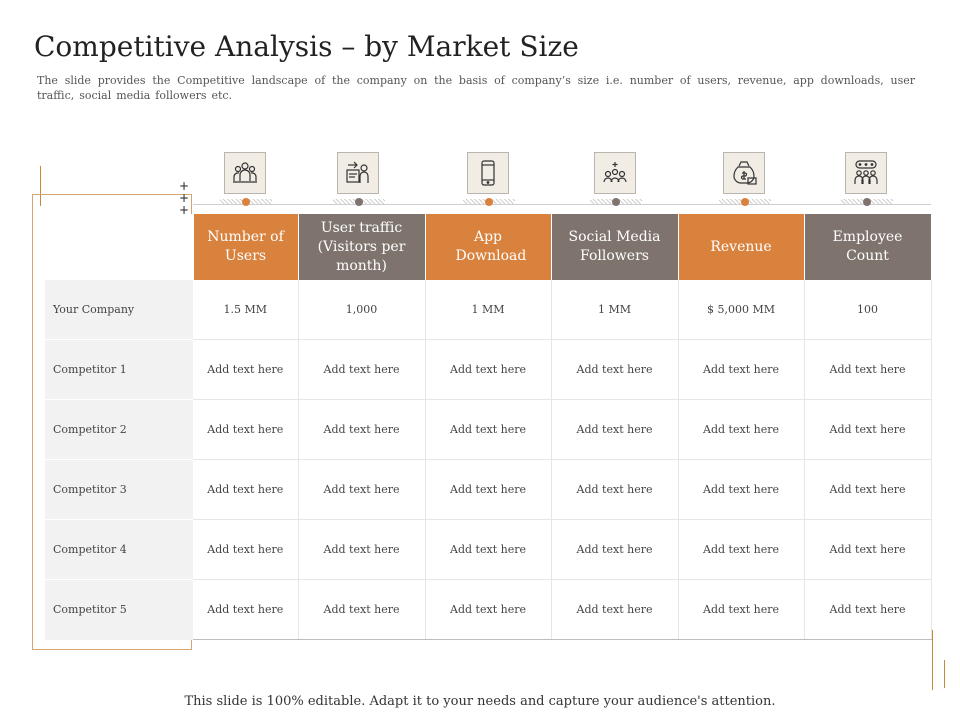 This screenshot has width=960, height=720. Describe the element at coordinates (119, 369) in the screenshot. I see `row-label: Competitor 1` at that location.